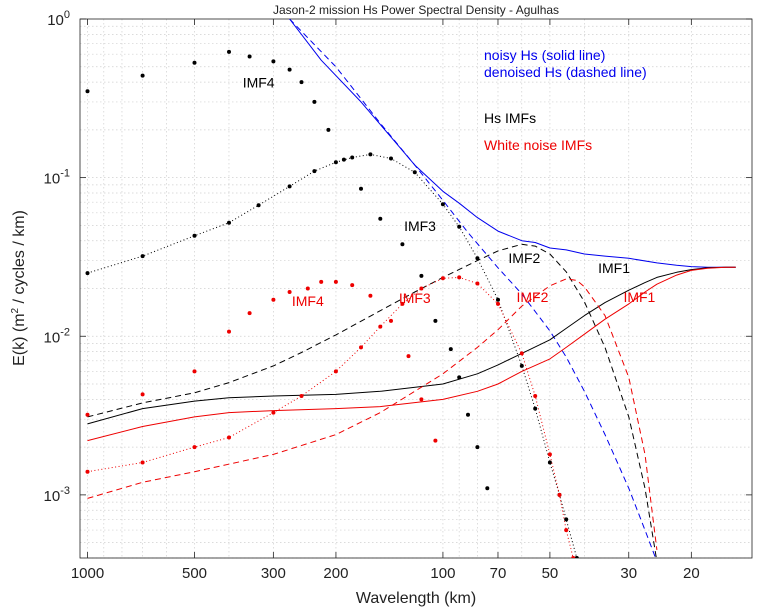  Describe the element at coordinates (57, 178) in the screenshot. I see `y-tick-label: 10⁻¹` at that location.